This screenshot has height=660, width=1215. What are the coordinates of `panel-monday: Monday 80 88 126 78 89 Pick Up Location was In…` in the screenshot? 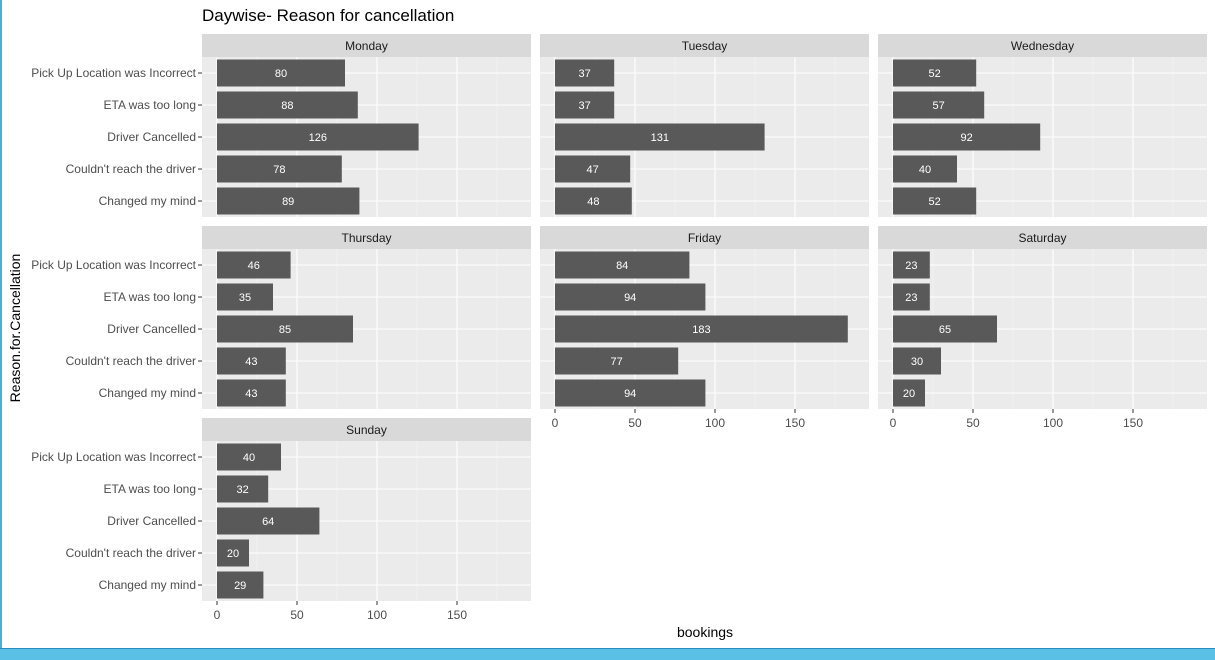 It's located at (281, 125).